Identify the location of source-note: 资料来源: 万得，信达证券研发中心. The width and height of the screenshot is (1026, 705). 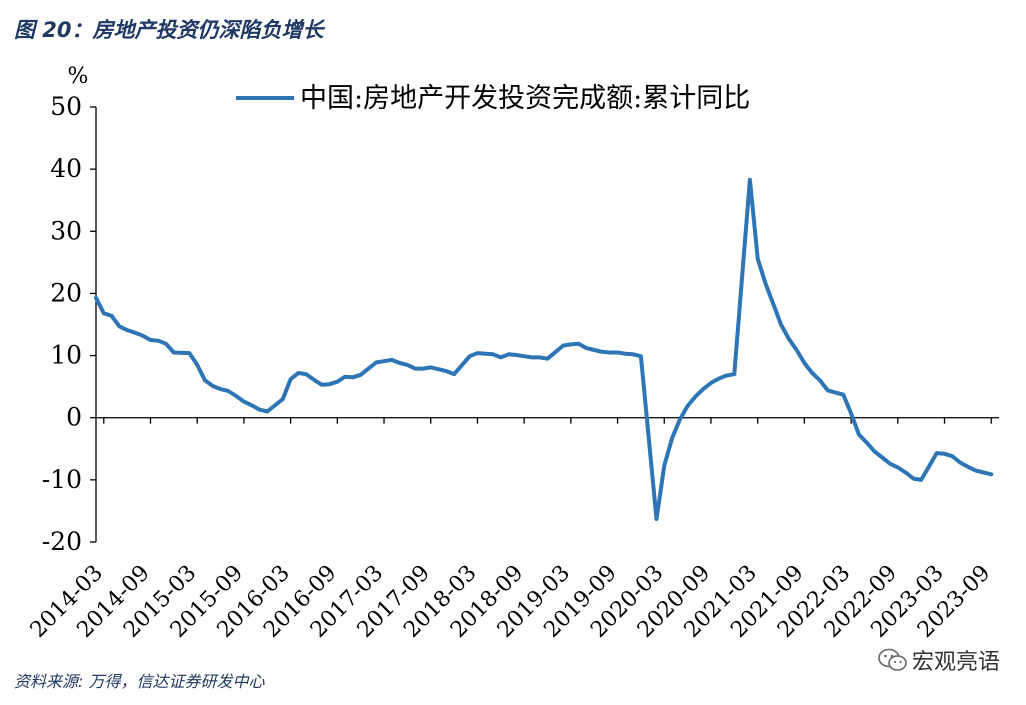
(139, 681).